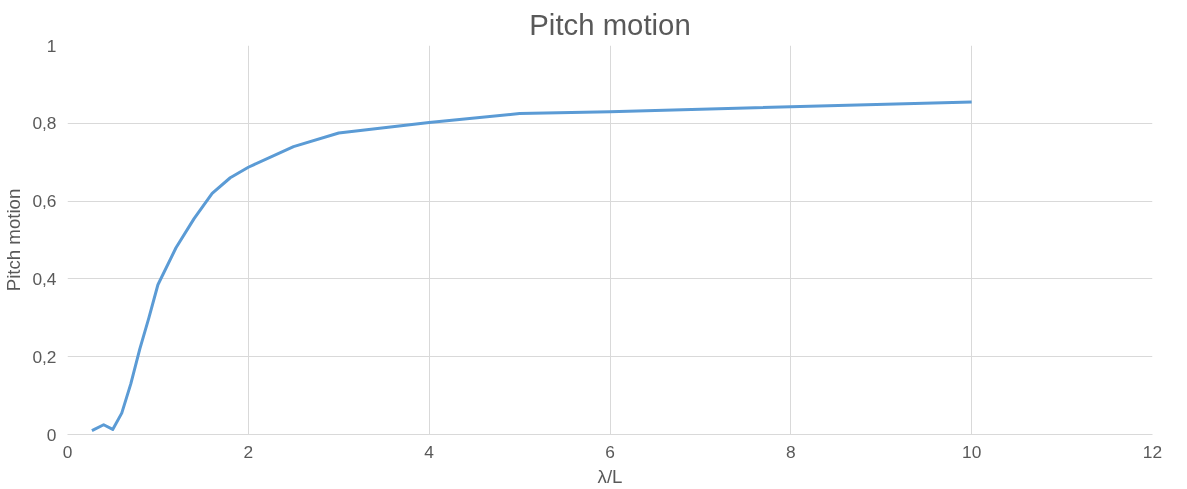  What do you see at coordinates (1152, 451) in the screenshot?
I see `x-tick-label: 12` at bounding box center [1152, 451].